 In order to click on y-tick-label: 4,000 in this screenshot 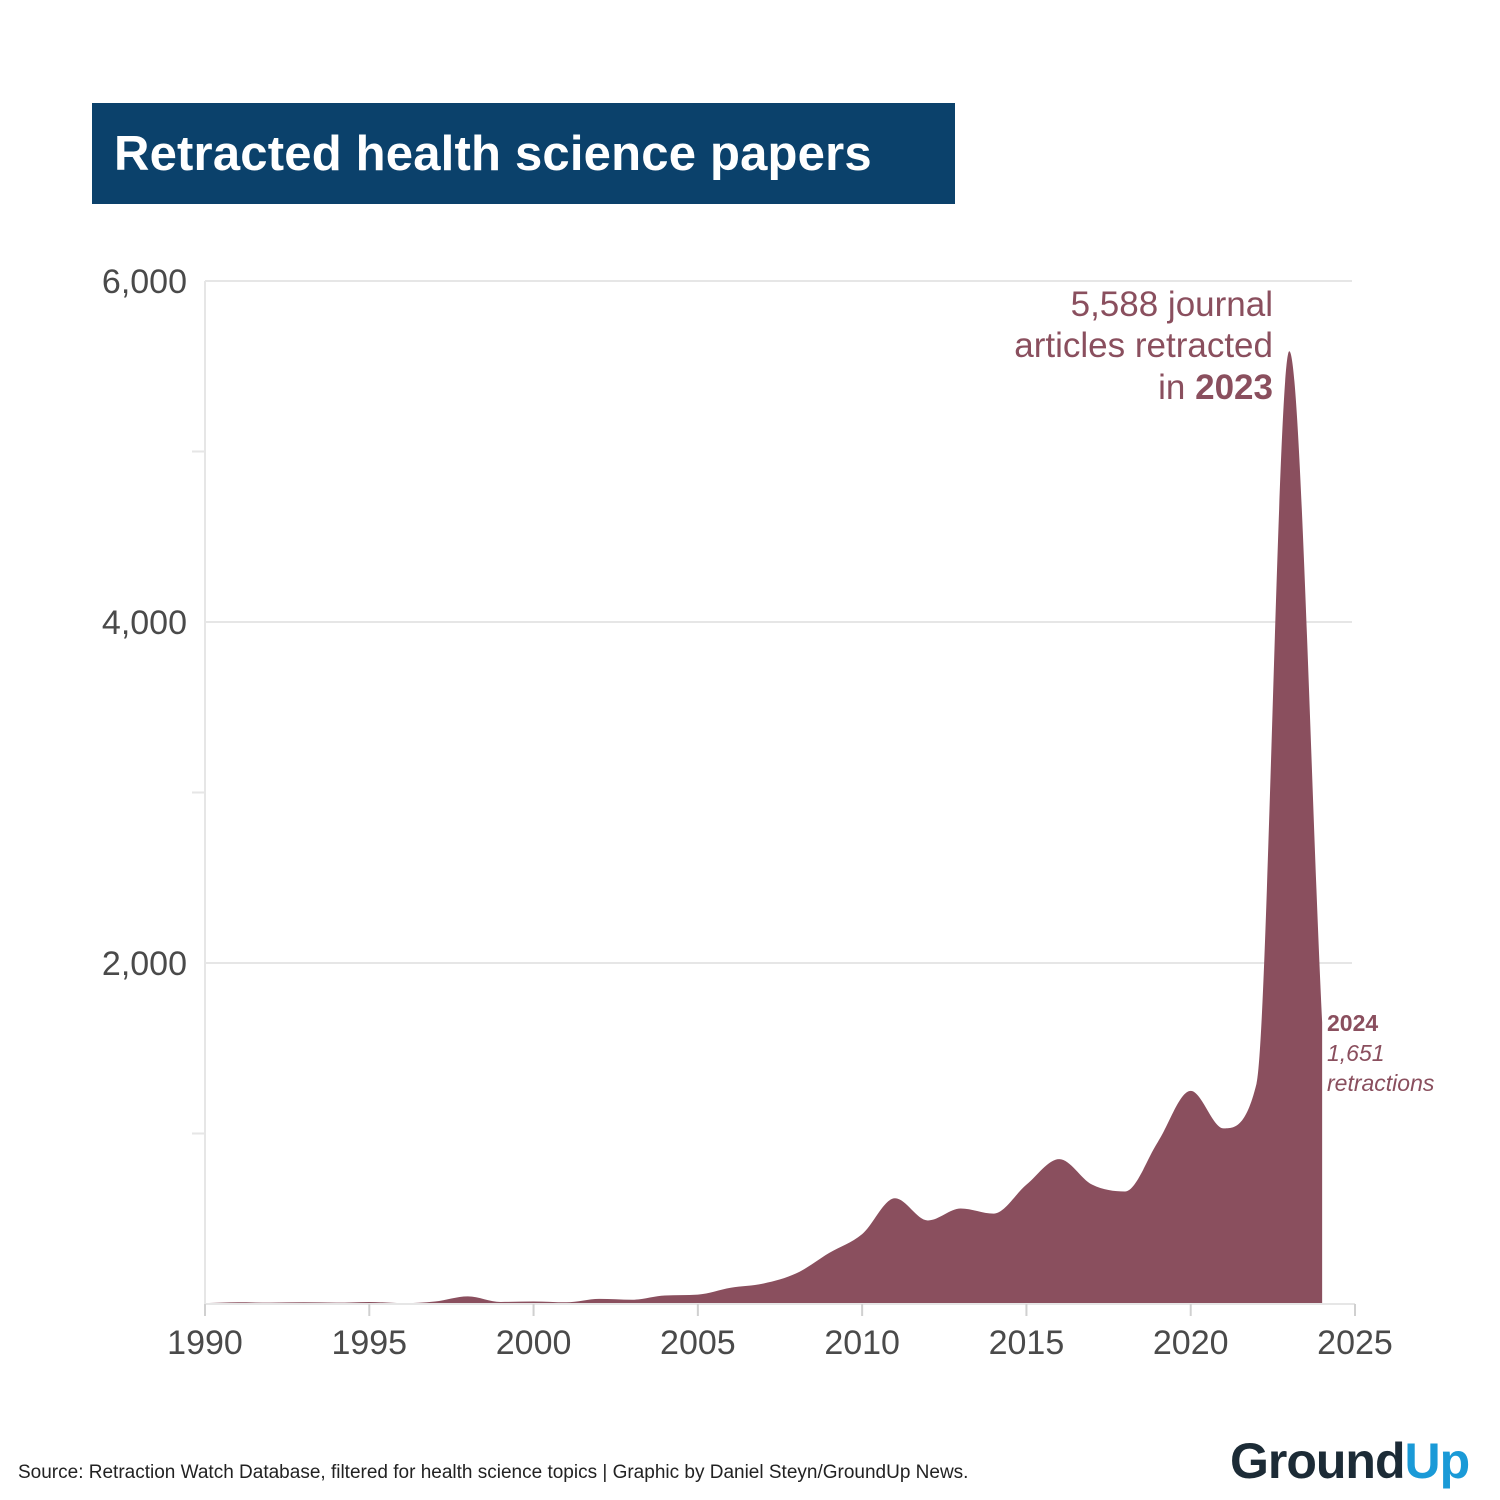, I will do `click(144, 623)`.